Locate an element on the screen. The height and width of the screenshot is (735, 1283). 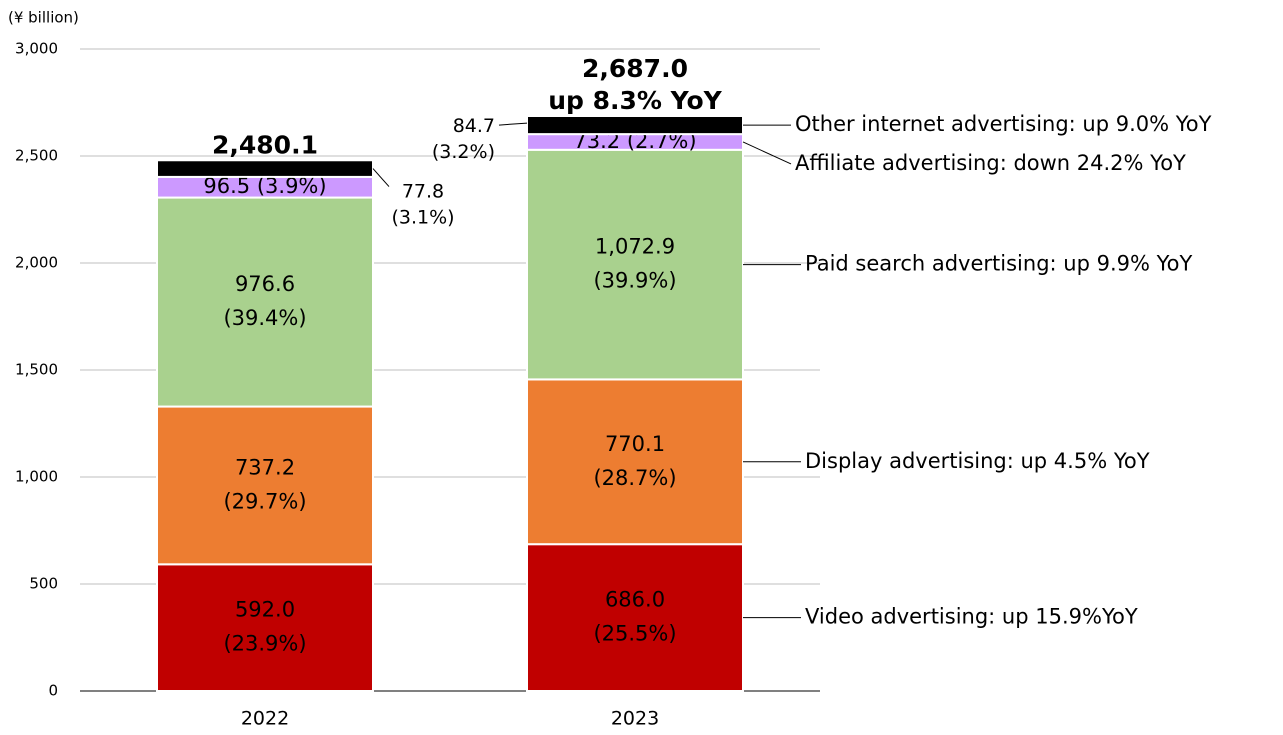
value-label-line: (3.2%) is located at coordinates (463, 152).